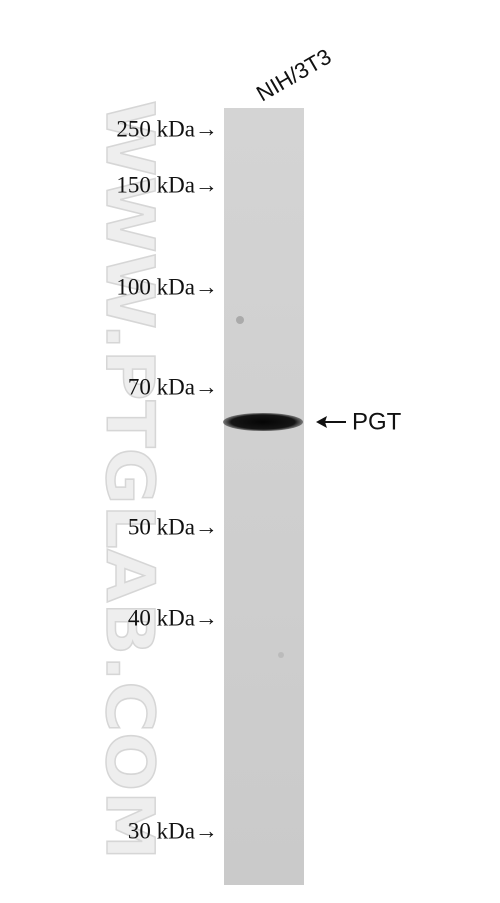 The image size is (500, 903). What do you see at coordinates (173, 617) in the screenshot?
I see `marker-label: 40 kDa→` at bounding box center [173, 617].